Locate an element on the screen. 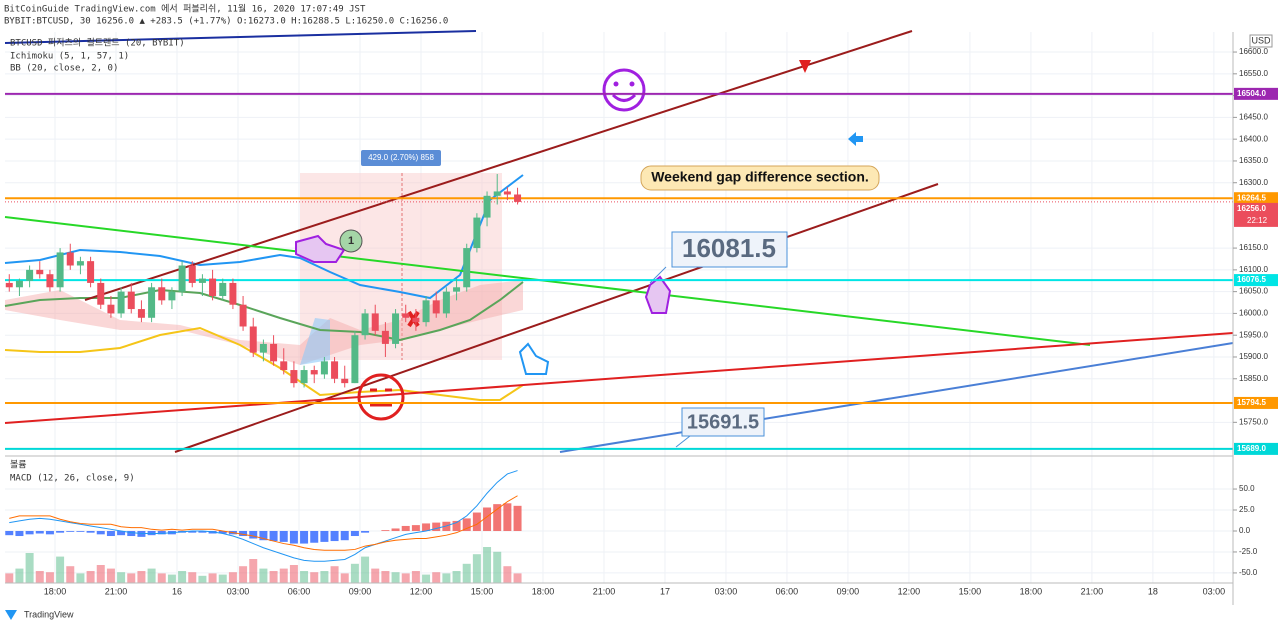  bb-upper is located at coordinates (264, 237).